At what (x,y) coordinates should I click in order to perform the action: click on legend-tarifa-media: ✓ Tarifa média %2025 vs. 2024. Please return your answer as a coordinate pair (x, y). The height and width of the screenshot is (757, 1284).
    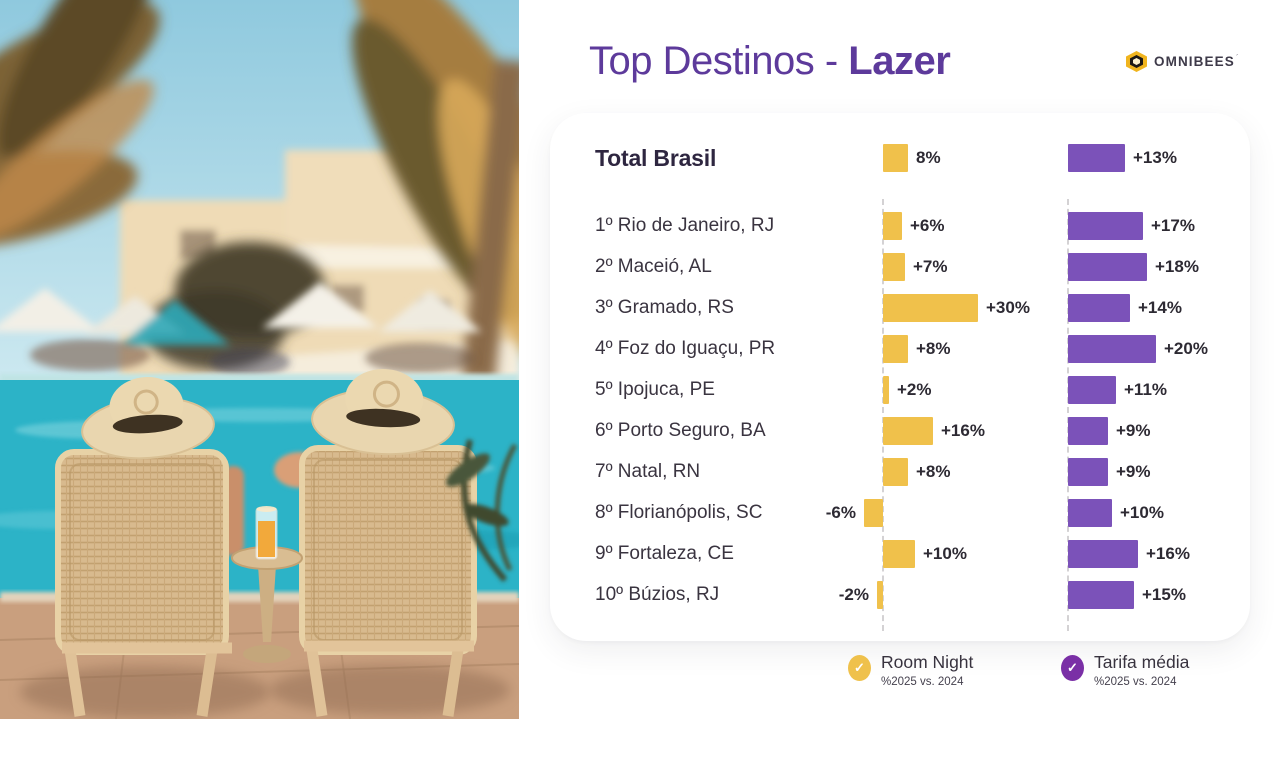
    Looking at the image, I should click on (1125, 670).